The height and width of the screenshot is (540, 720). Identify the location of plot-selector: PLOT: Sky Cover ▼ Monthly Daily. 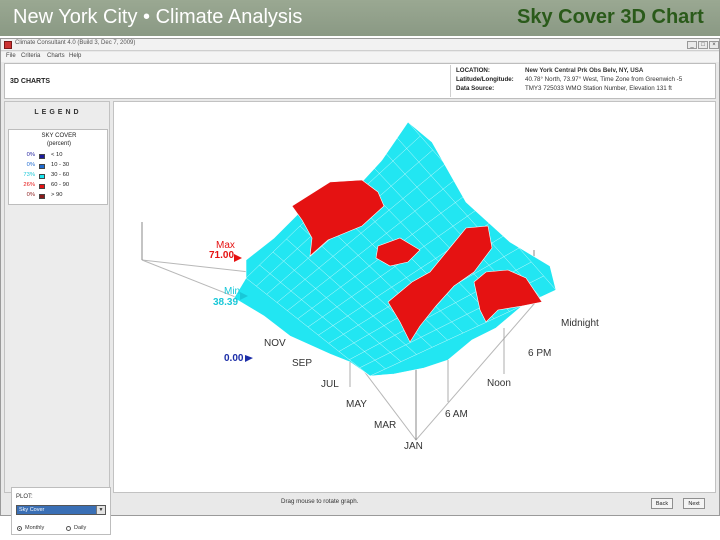
(61, 511).